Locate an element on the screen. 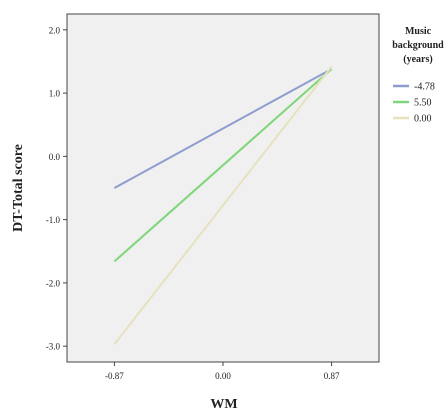  y-tick-label: 0.0 is located at coordinates (55, 157).